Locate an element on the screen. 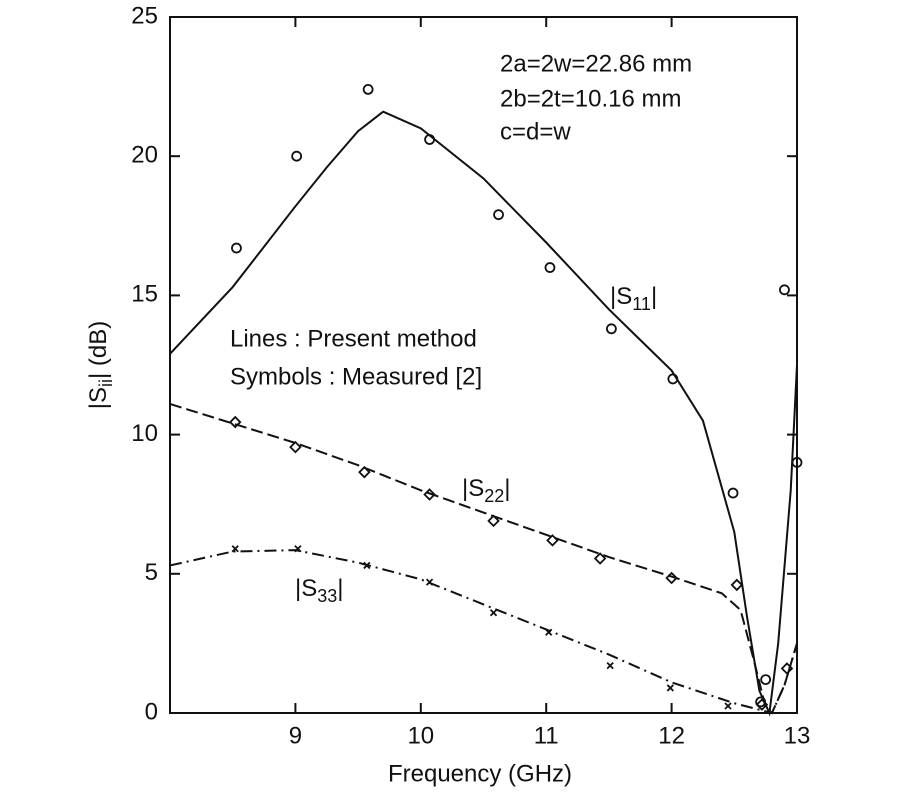 The image size is (900, 800). annotation: Symbols : Measured [2] is located at coordinates (356, 376).